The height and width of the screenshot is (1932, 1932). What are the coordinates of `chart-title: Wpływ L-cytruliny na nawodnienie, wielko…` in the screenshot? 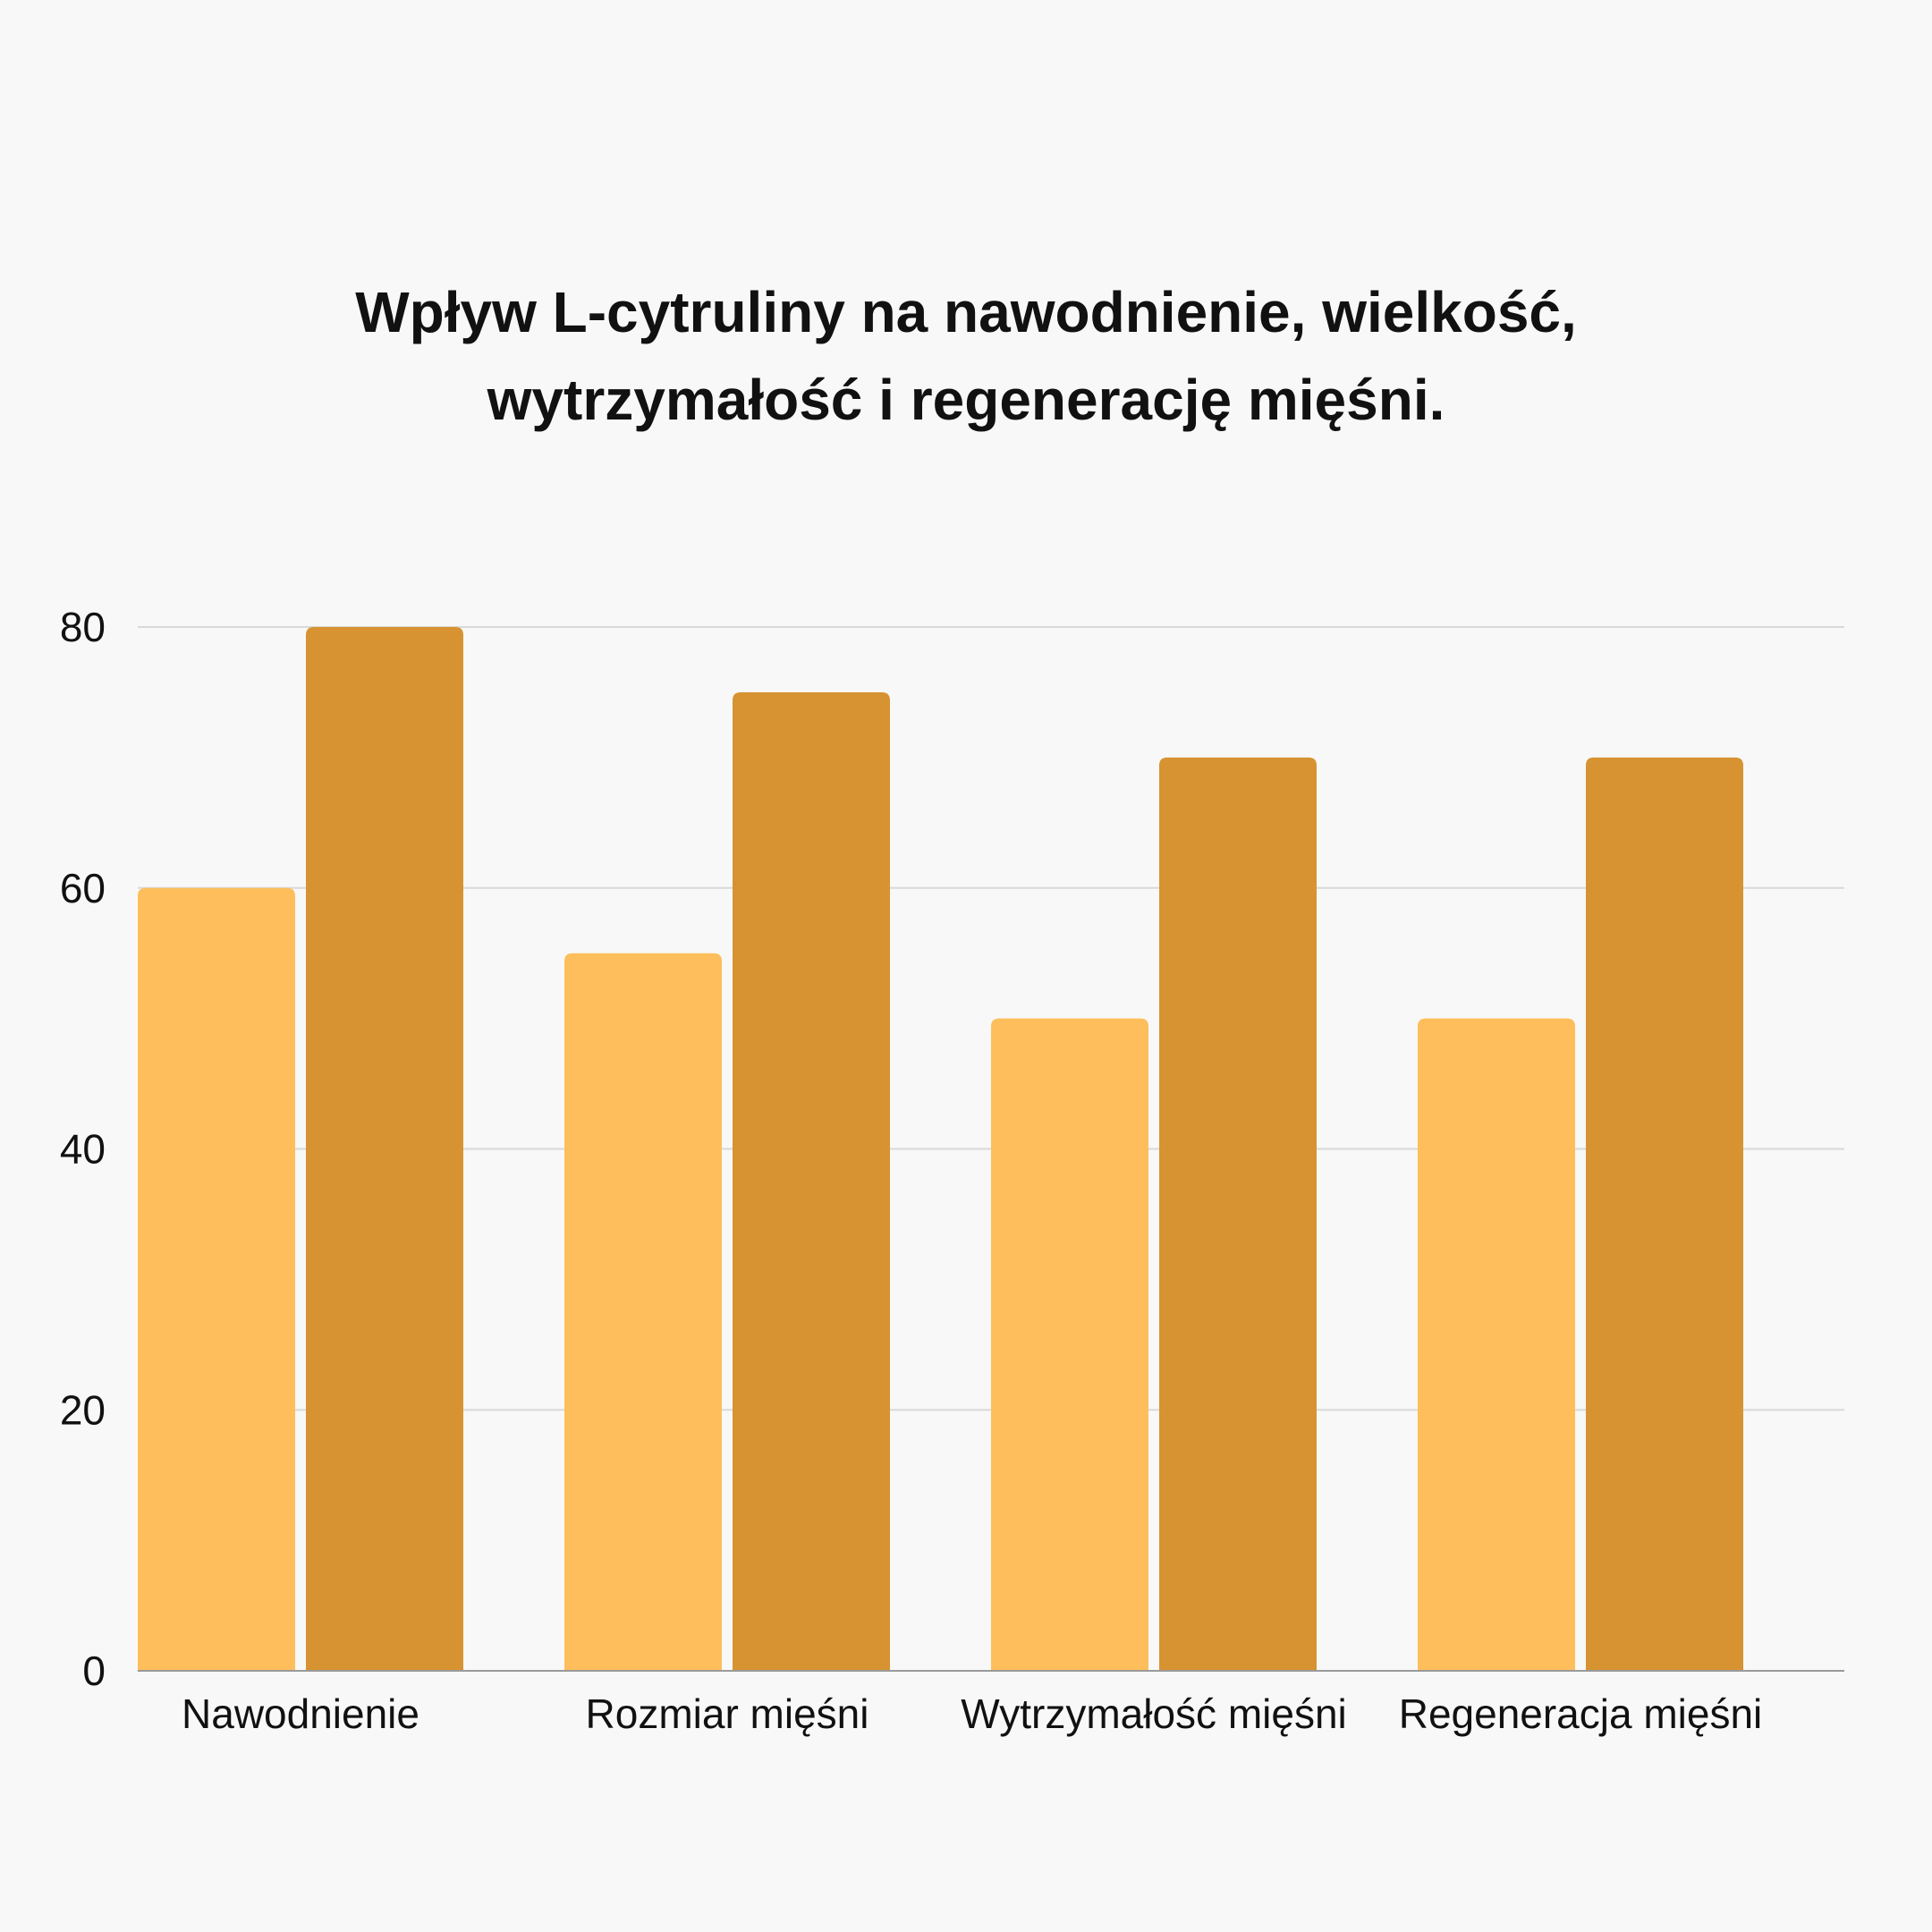 It's located at (966, 356).